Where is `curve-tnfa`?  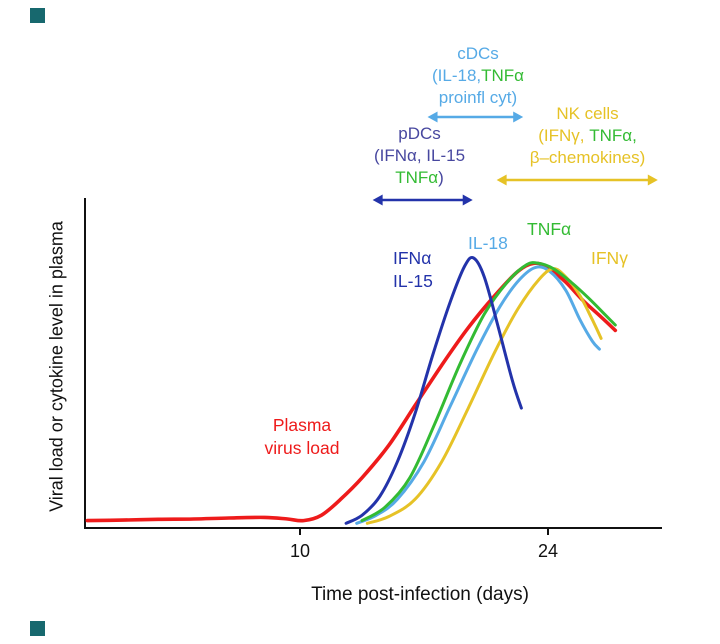
curve-tnfa is located at coordinates (488, 392).